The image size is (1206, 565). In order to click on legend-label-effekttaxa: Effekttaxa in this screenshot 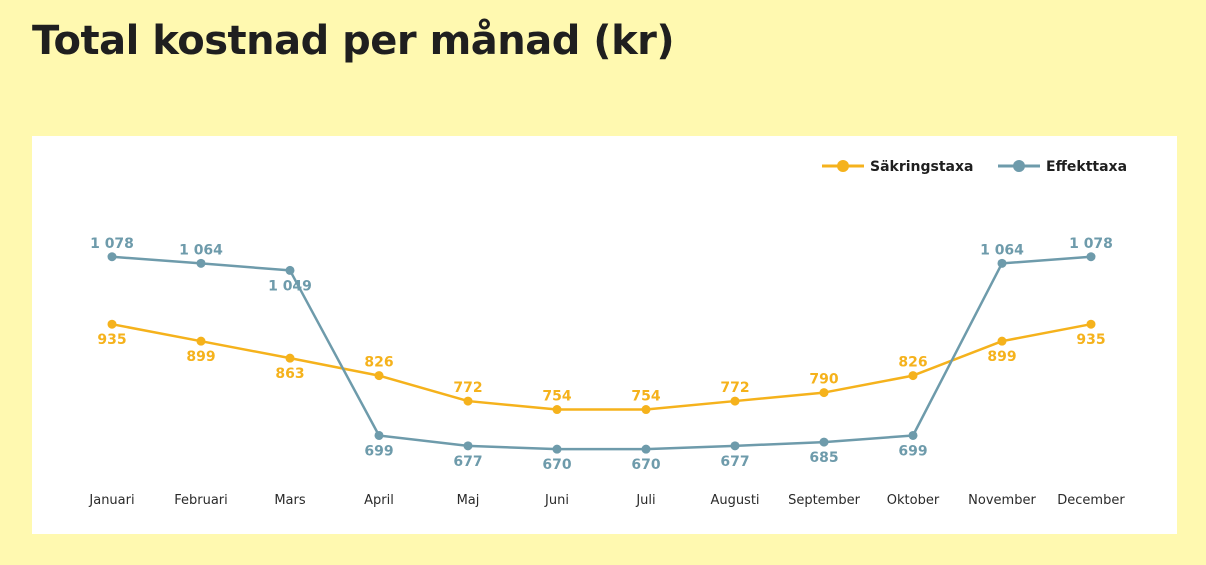, I will do `click(1086, 167)`.